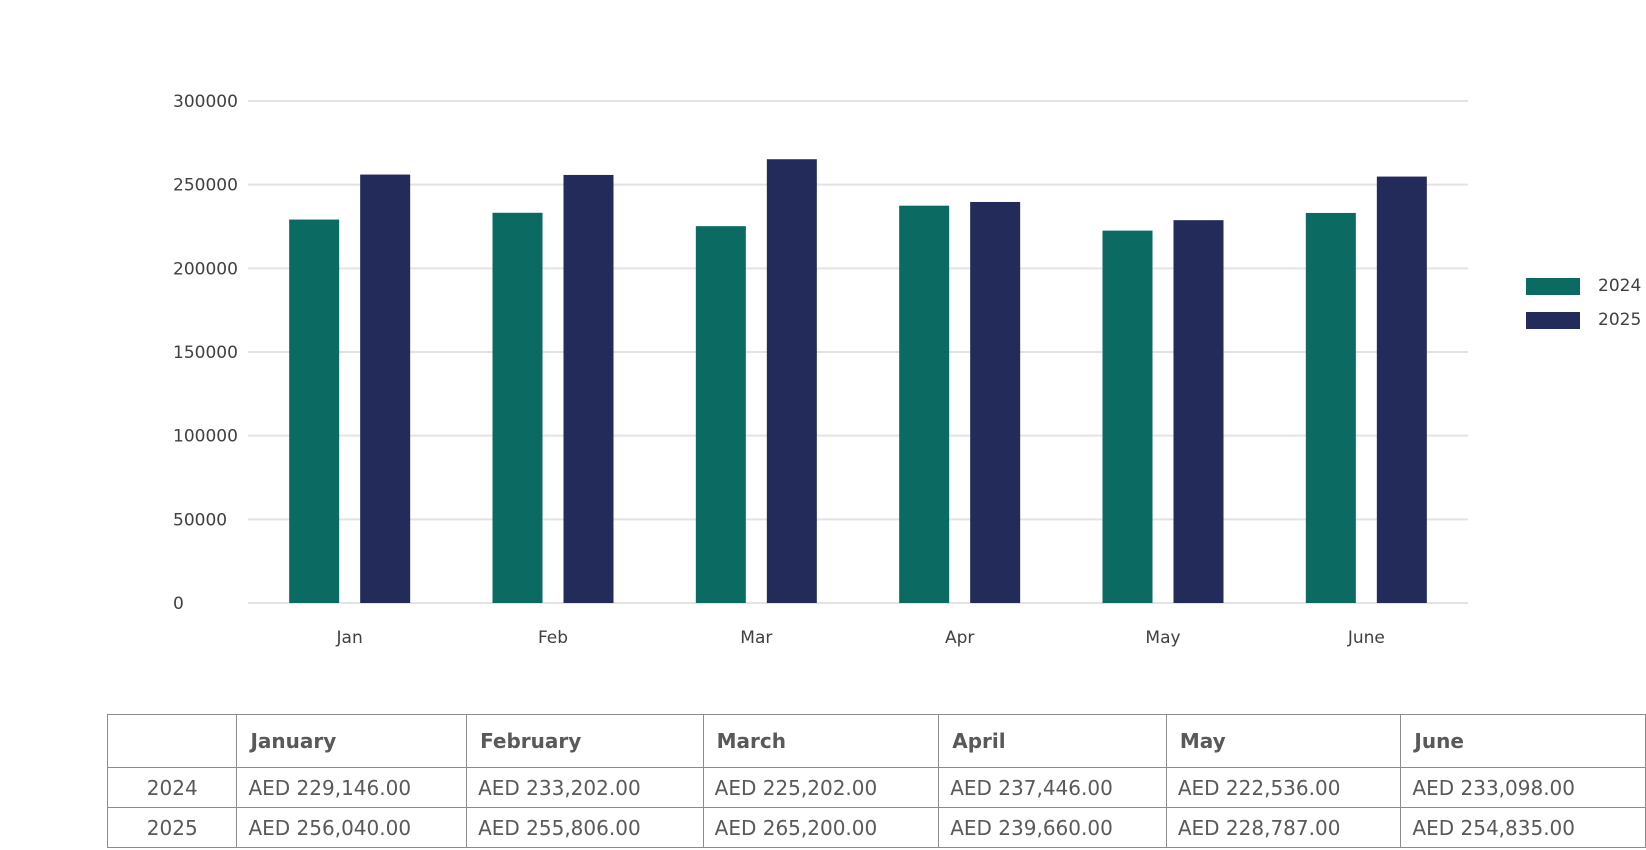 Image resolution: width=1646 pixels, height=850 pixels. Describe the element at coordinates (1330, 407) in the screenshot. I see `bar-2024-june` at that location.